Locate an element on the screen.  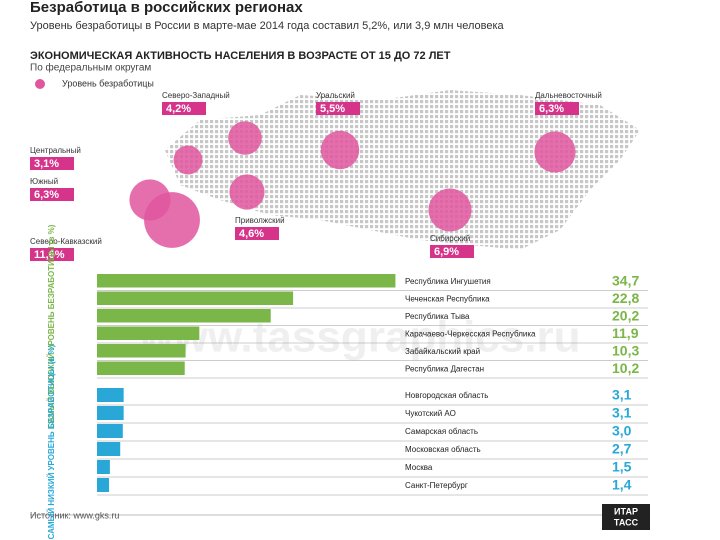
row-value: 1,4 is located at coordinates (622, 485).